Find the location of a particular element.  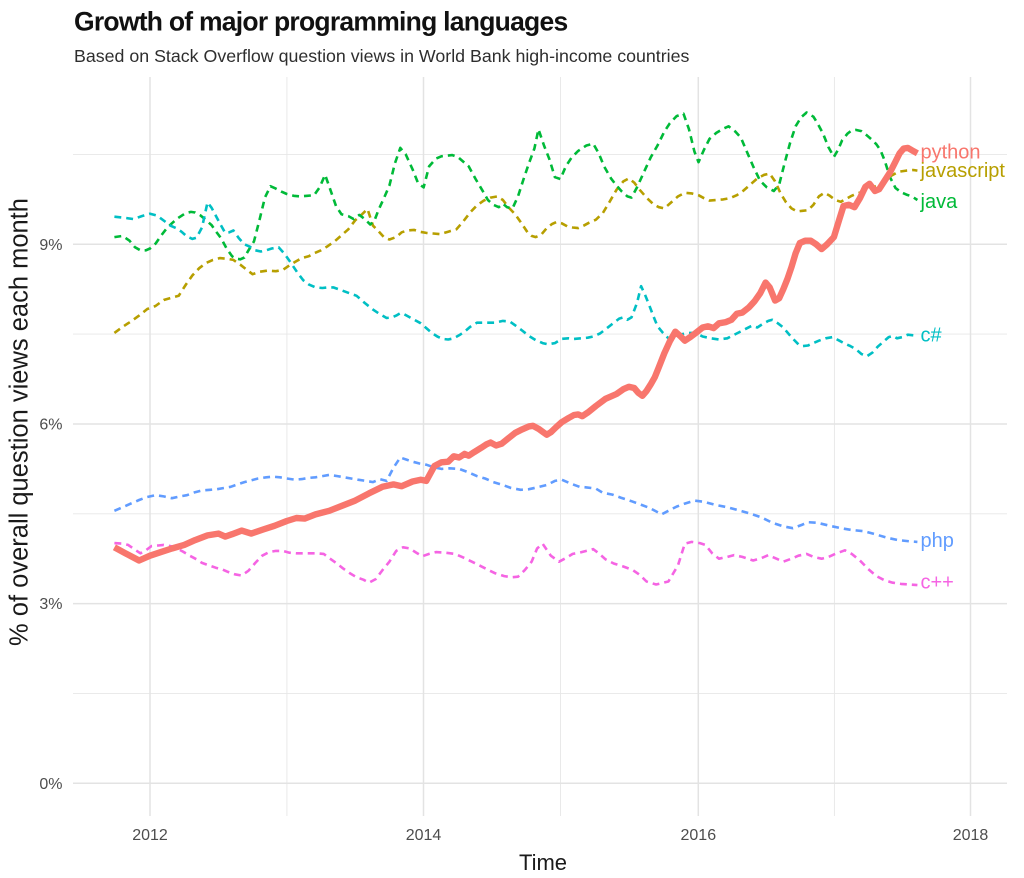

svg-text: Time is located at coordinates (543, 862).